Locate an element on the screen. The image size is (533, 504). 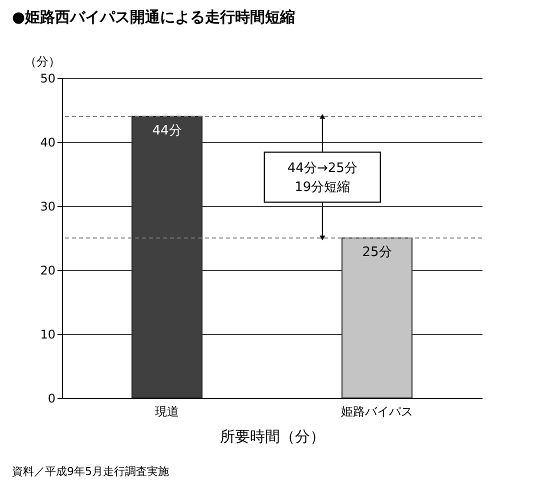
chart-title: ●姫路西バイパス開通による走行時間短縮 is located at coordinates (154, 17).